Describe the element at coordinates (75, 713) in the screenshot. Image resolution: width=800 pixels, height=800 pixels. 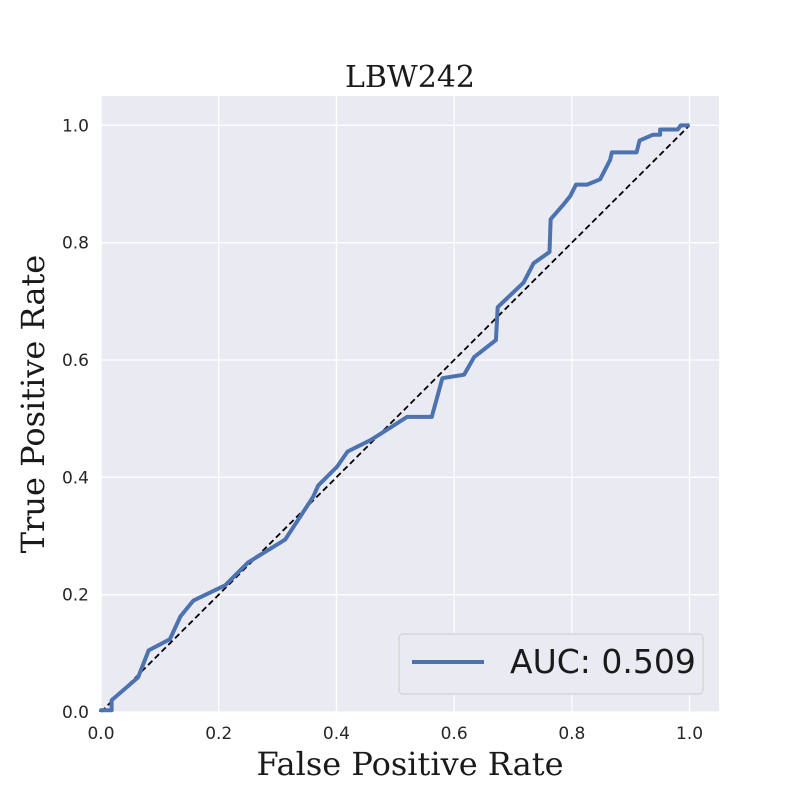
I see `y-tick-label: 0.0` at that location.